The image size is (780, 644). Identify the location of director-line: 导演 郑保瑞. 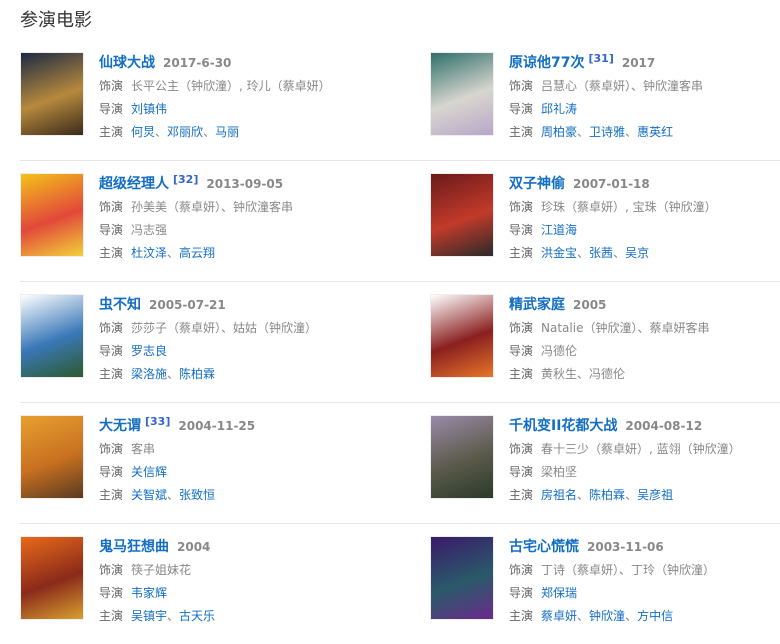
(612, 593).